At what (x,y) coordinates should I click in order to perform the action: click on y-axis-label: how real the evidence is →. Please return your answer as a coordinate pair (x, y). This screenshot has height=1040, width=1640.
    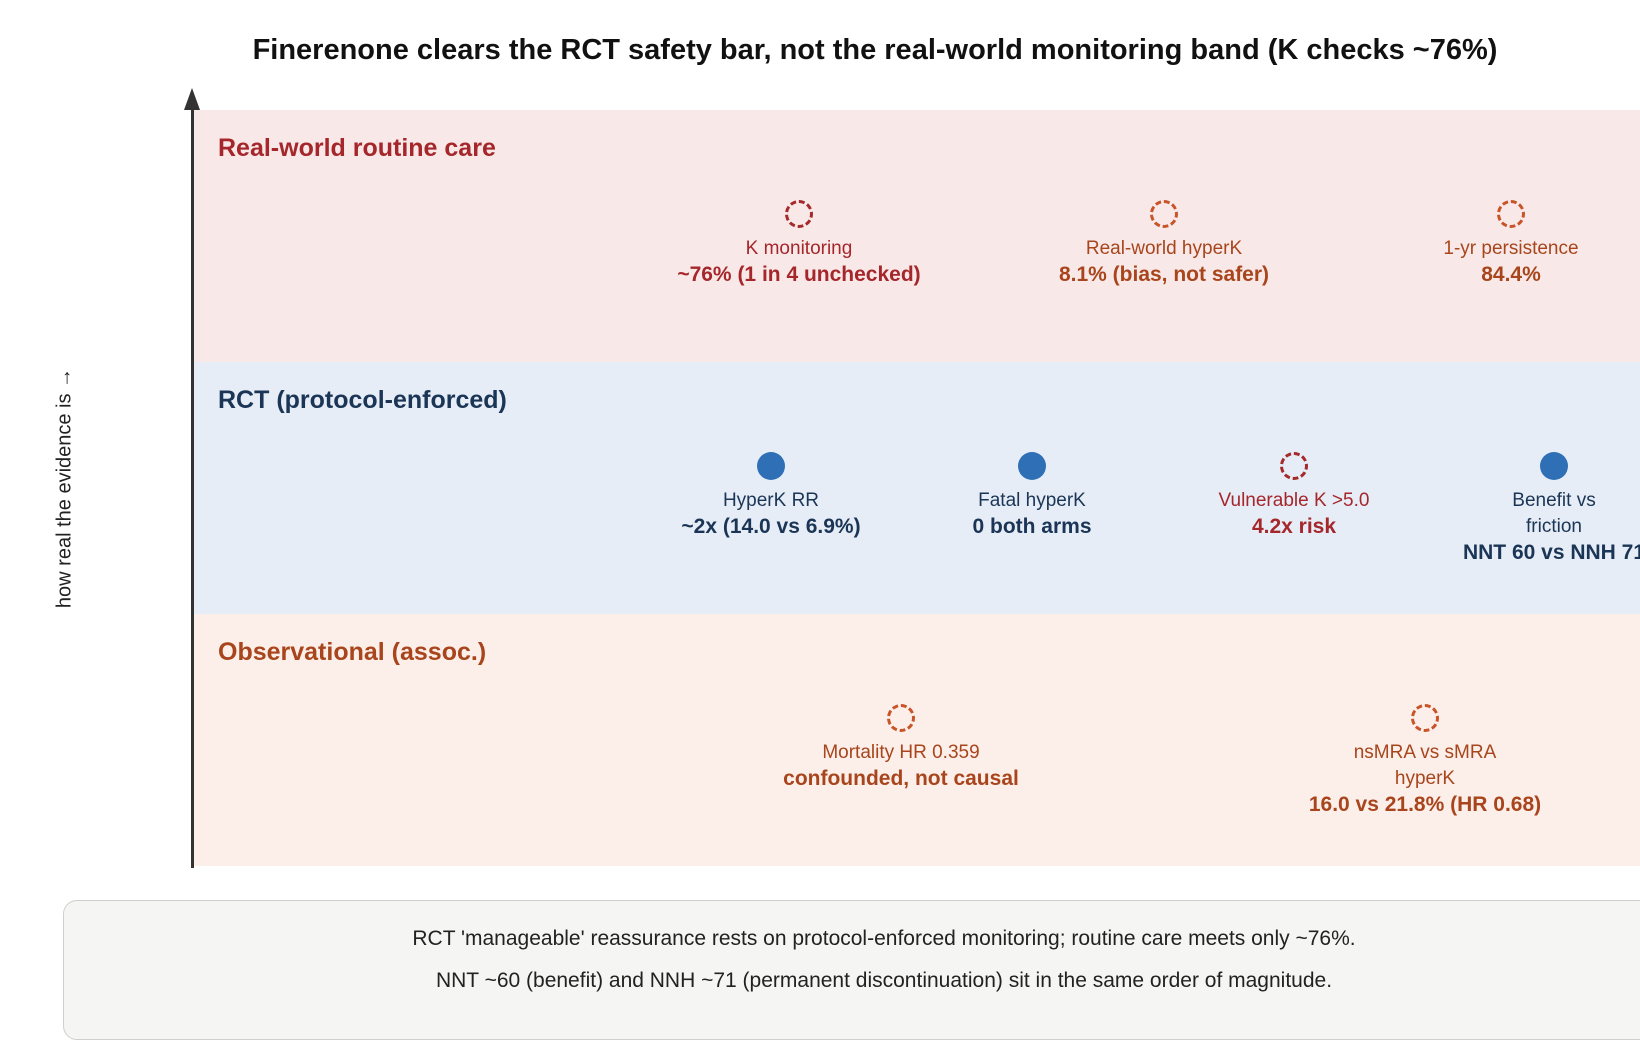
    Looking at the image, I should click on (64, 488).